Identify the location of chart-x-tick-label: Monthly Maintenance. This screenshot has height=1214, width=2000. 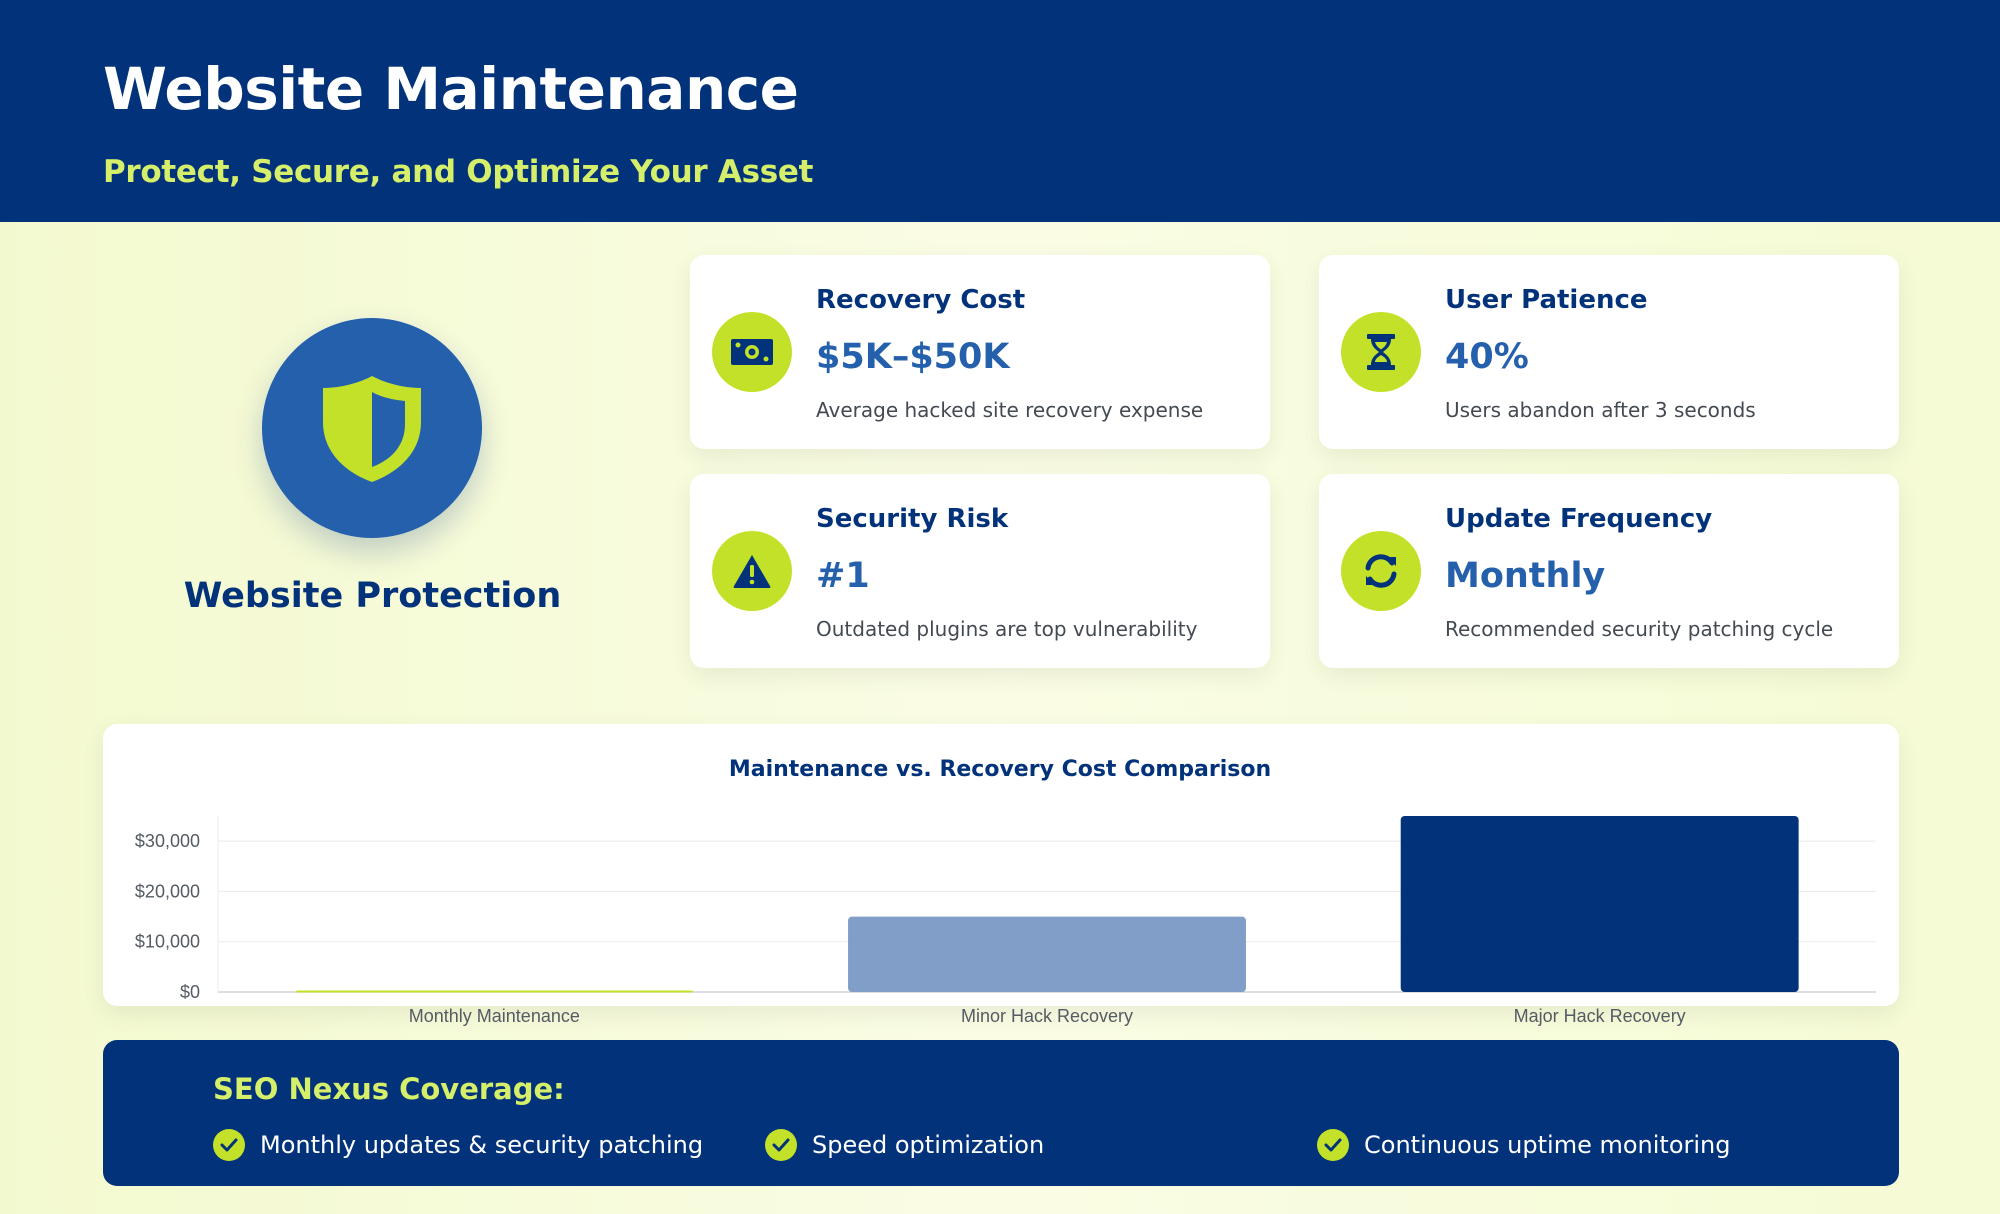
(494, 1016).